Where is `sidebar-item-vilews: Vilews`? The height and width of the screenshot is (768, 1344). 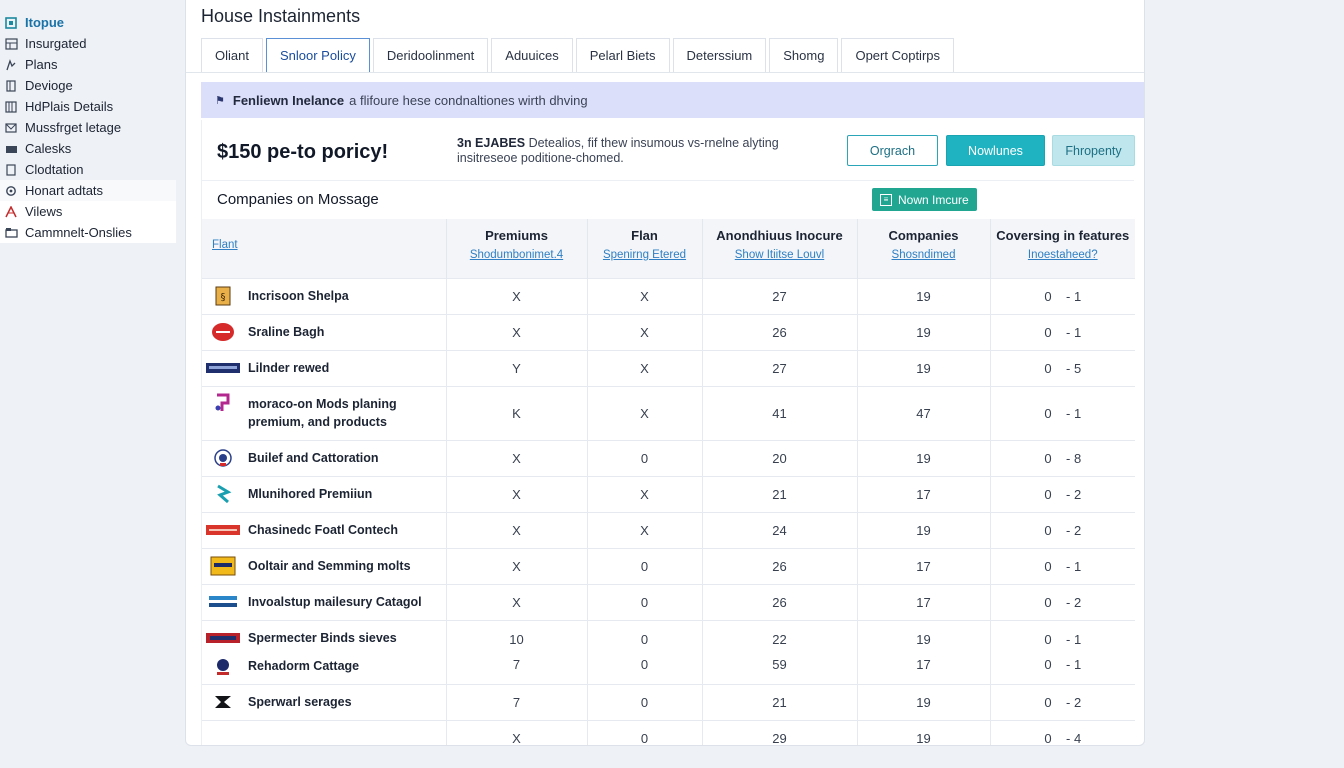 sidebar-item-vilews: Vilews is located at coordinates (88, 211).